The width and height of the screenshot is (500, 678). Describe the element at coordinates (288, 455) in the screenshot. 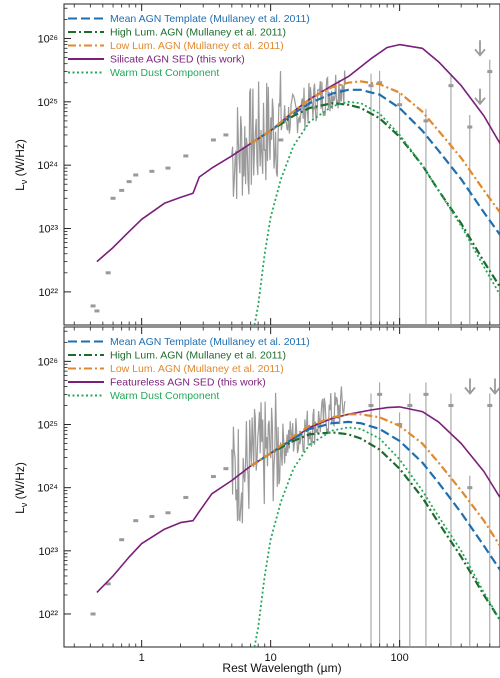

I see `bottom-observed-spectrum` at that location.